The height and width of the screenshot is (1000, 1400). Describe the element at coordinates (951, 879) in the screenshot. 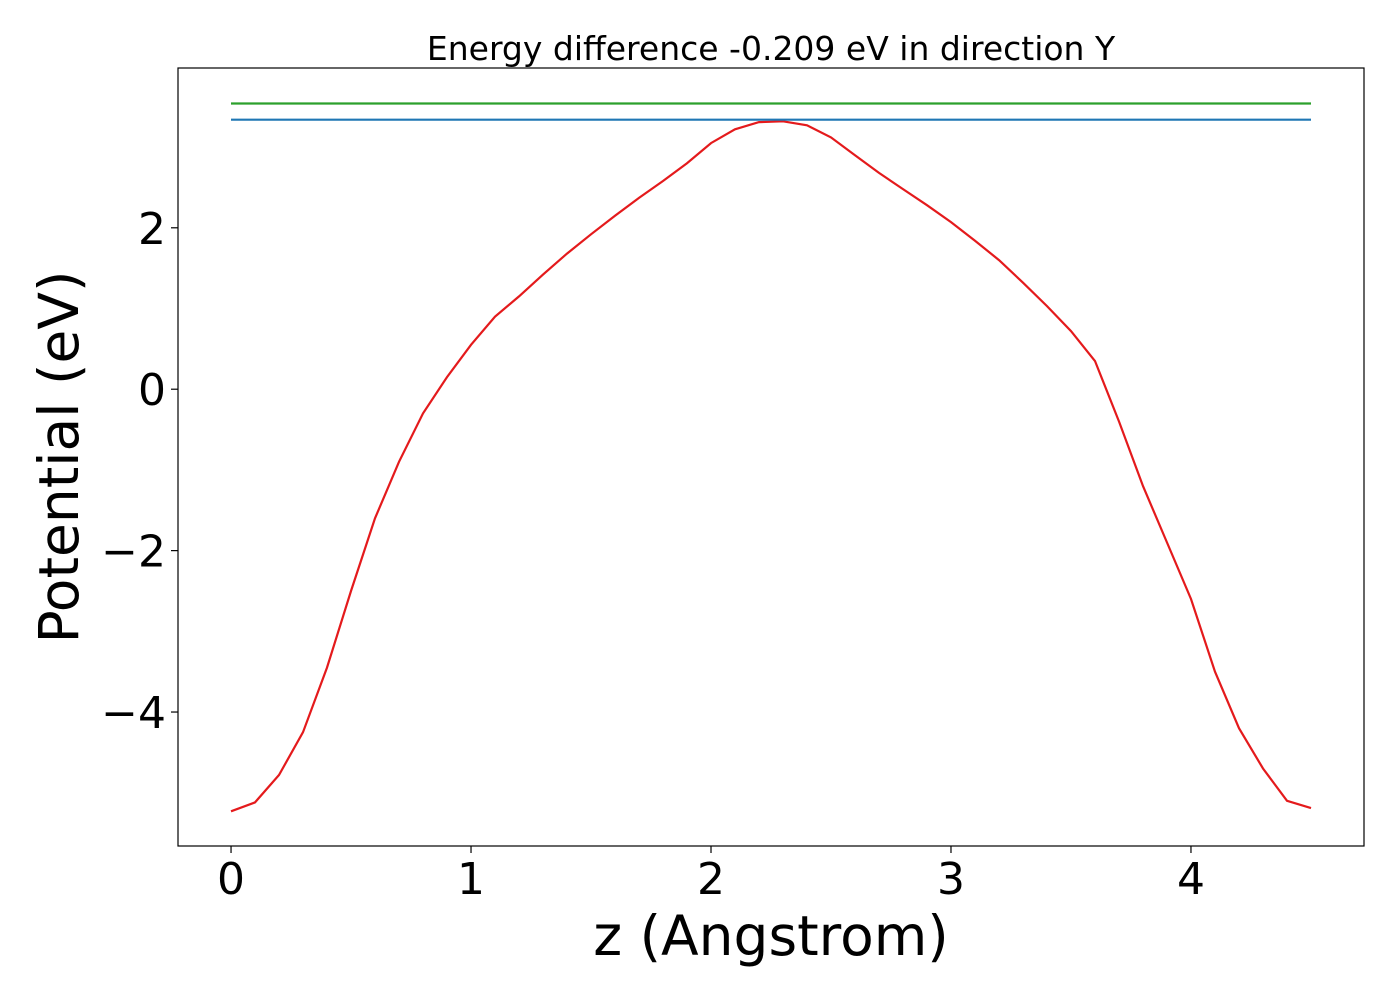

I see `x-tick-label: 3` at that location.